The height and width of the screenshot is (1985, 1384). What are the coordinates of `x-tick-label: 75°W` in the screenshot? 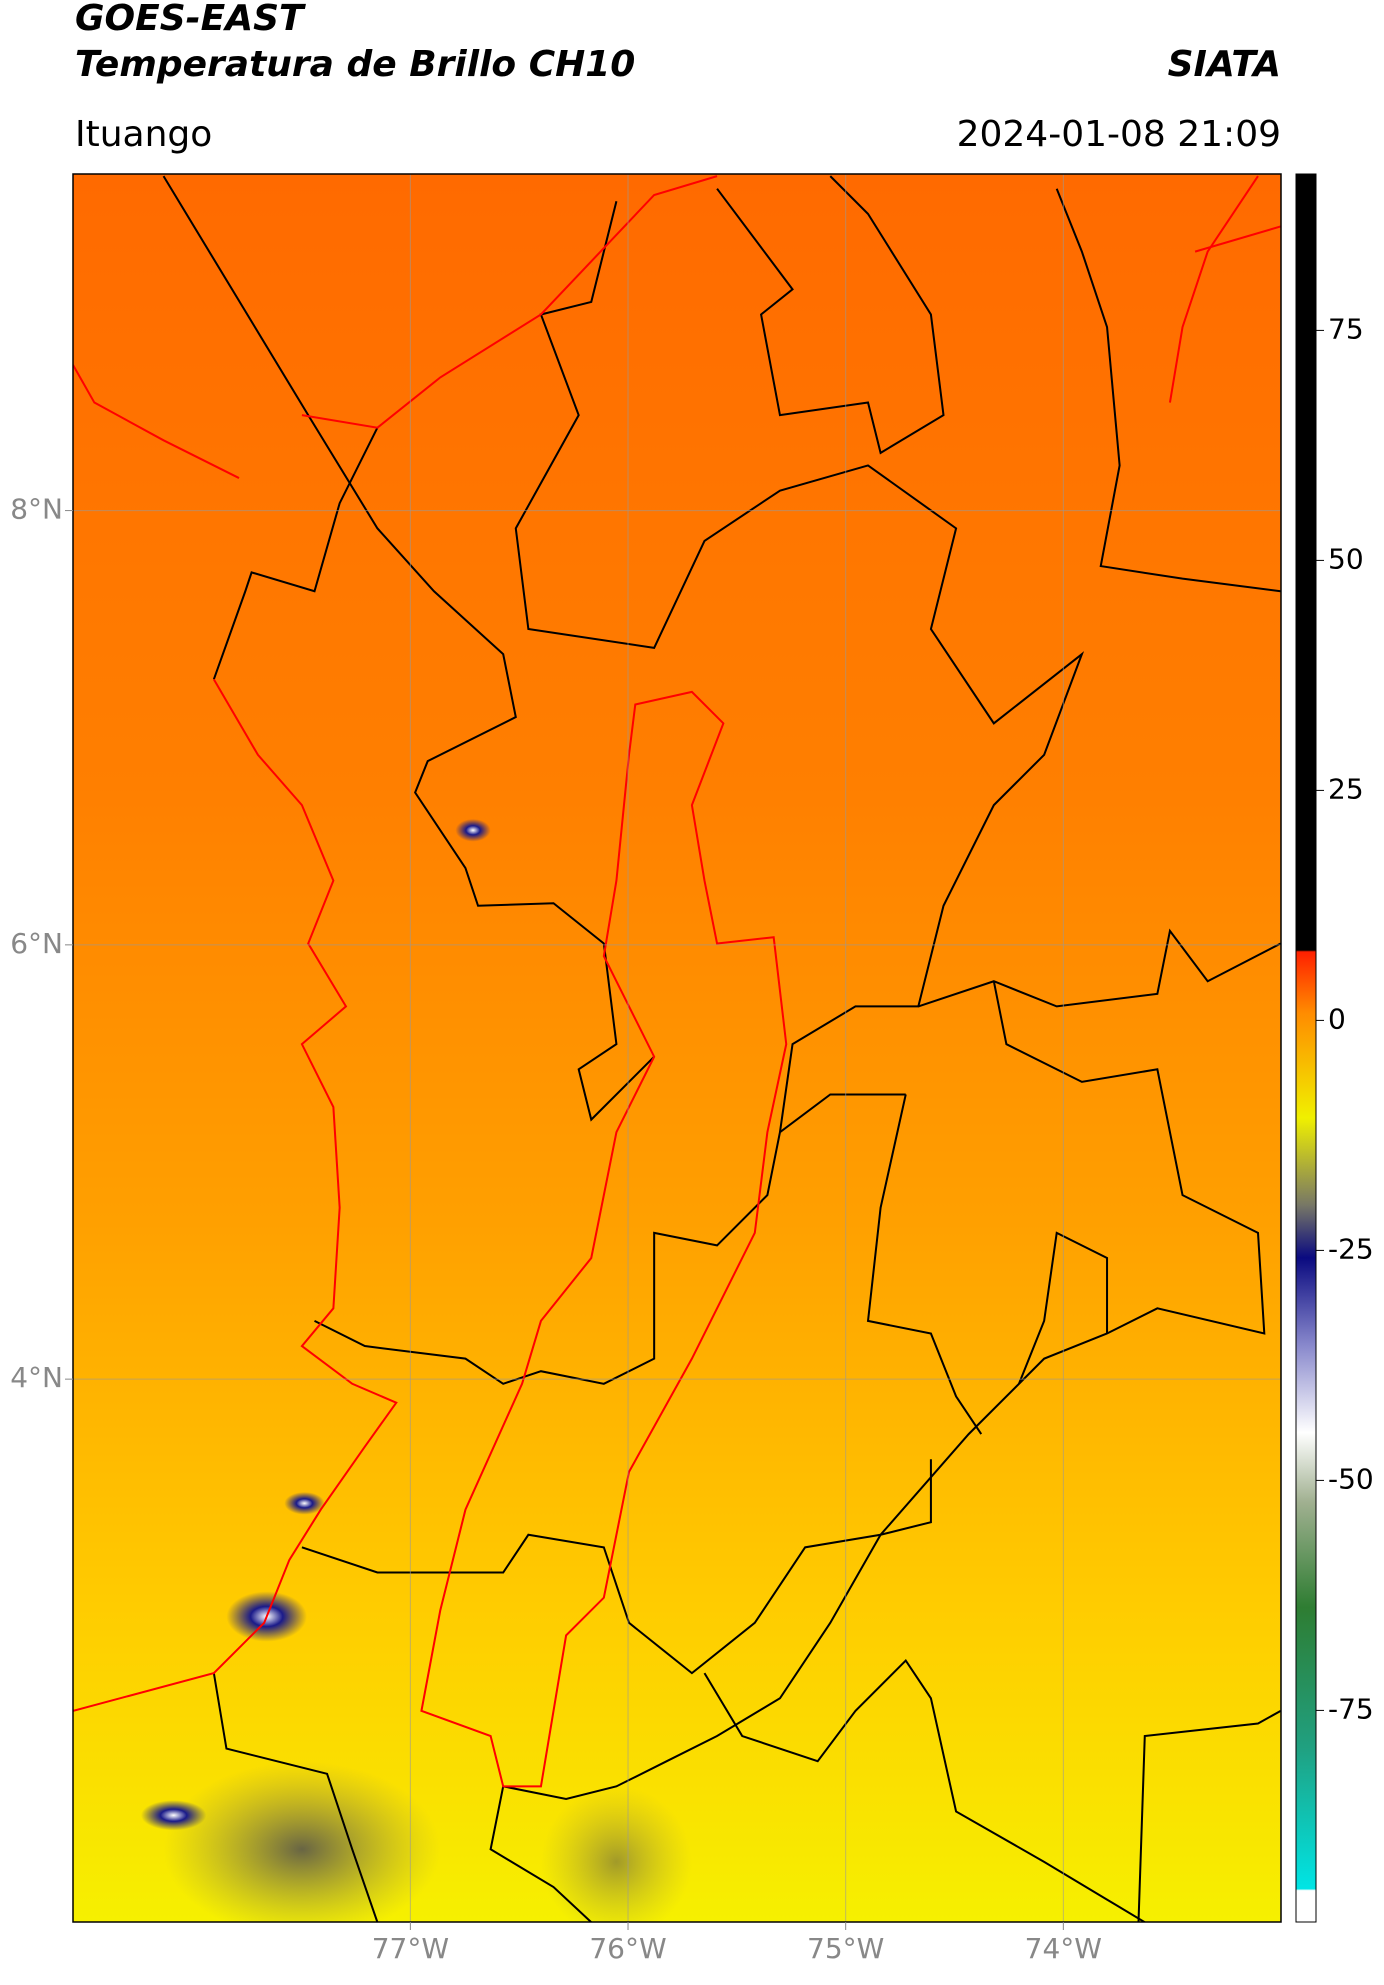 It's located at (845, 1948).